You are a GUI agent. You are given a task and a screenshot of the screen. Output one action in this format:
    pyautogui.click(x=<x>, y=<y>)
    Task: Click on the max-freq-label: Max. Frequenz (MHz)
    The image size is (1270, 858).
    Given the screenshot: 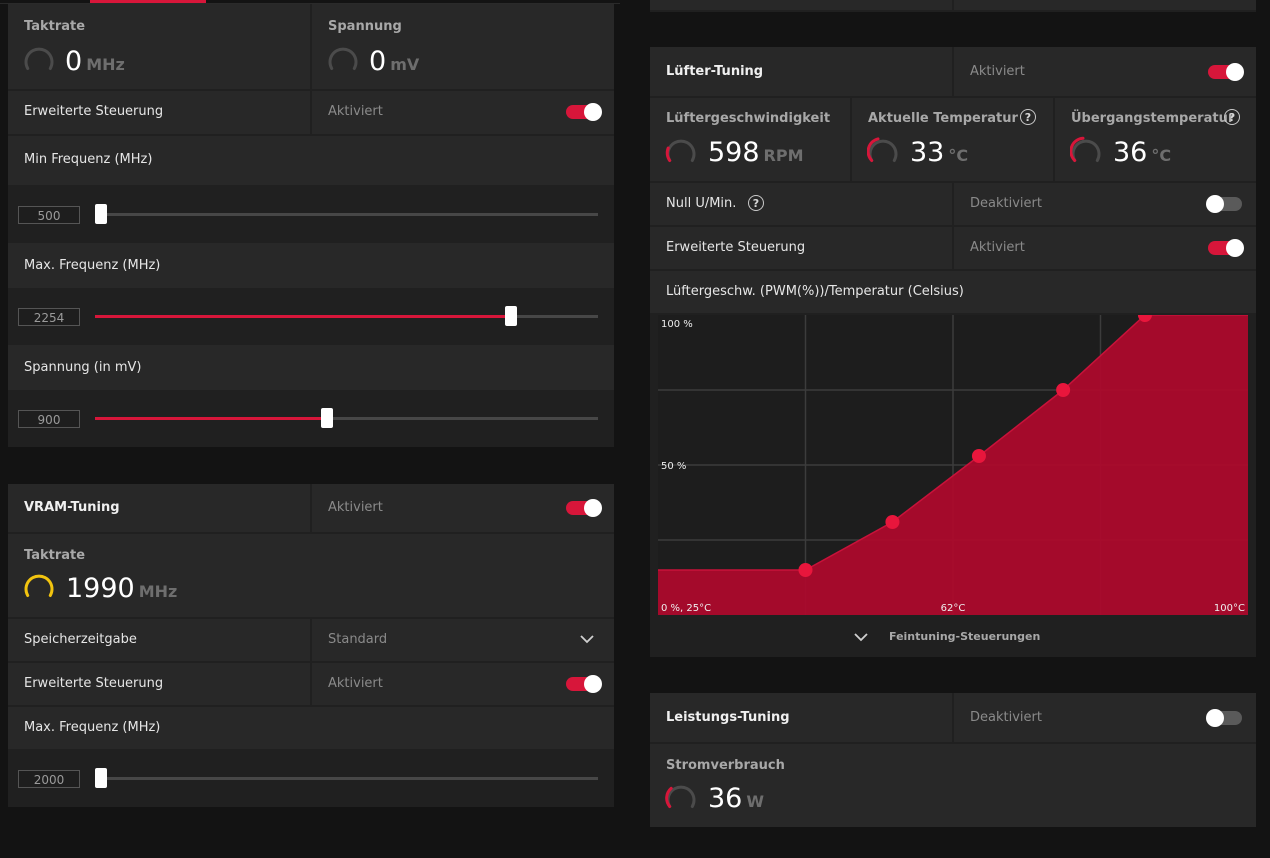 What is the action you would take?
    pyautogui.click(x=92, y=265)
    